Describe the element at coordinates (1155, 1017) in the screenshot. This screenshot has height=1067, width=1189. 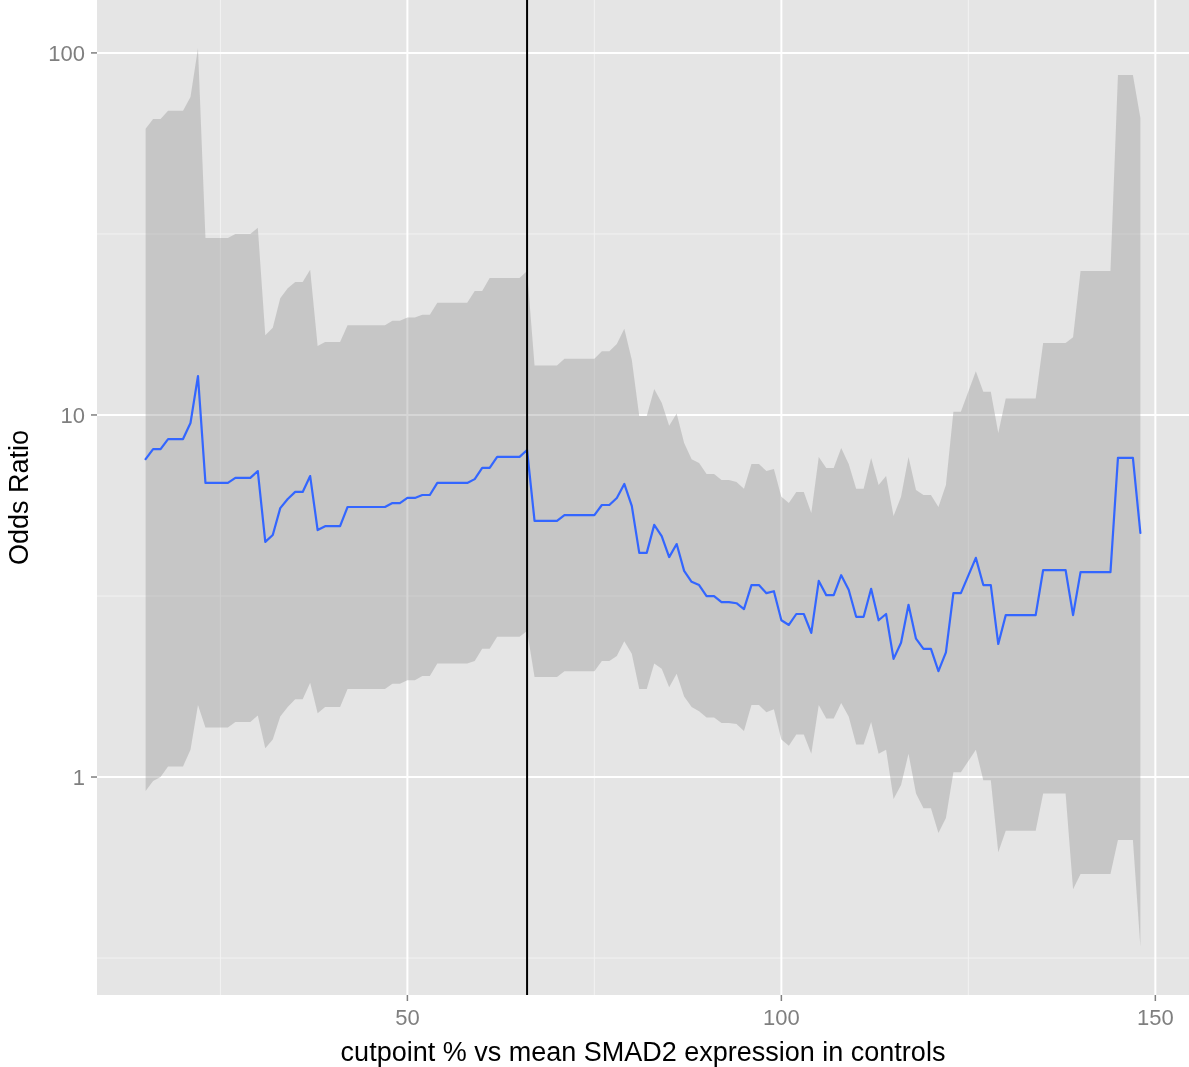
I see `x-tick-label: 150` at that location.